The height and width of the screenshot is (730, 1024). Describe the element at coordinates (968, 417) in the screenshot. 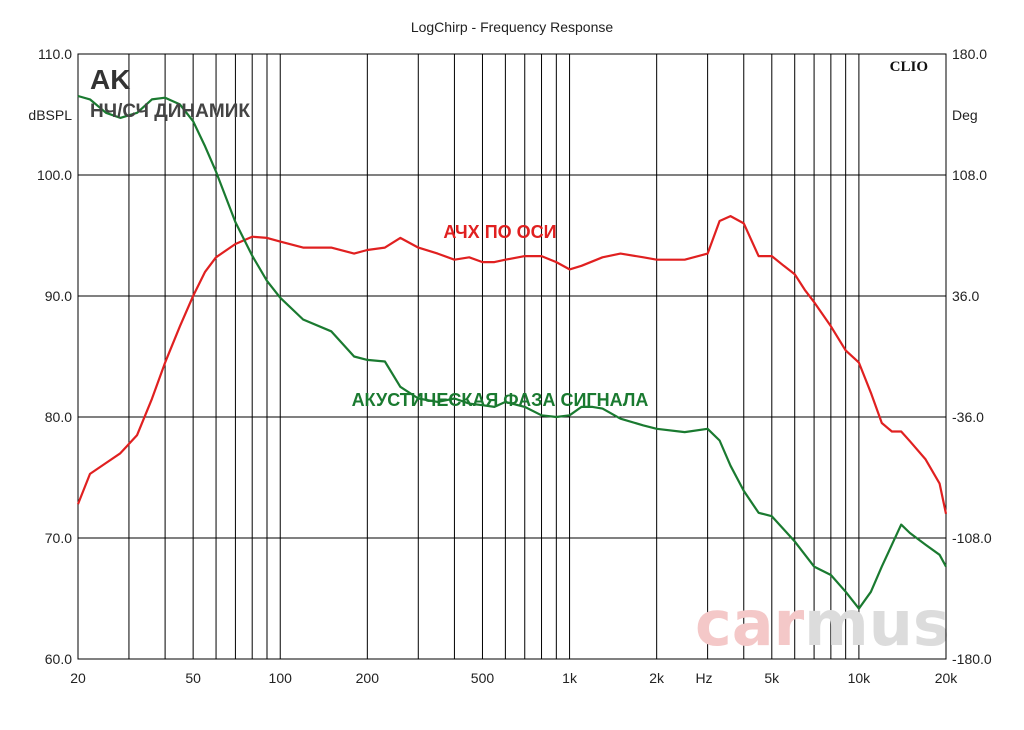

I see `y-right-tick-label: -36.0` at that location.